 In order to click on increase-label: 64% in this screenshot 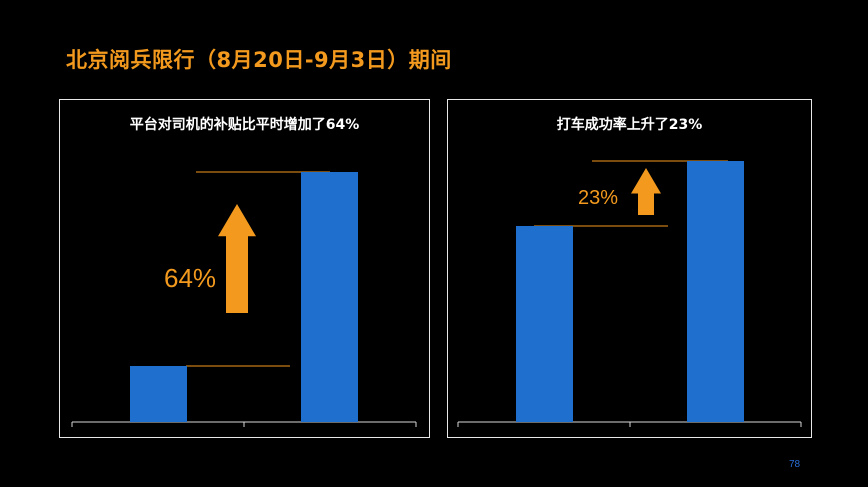, I will do `click(190, 278)`.